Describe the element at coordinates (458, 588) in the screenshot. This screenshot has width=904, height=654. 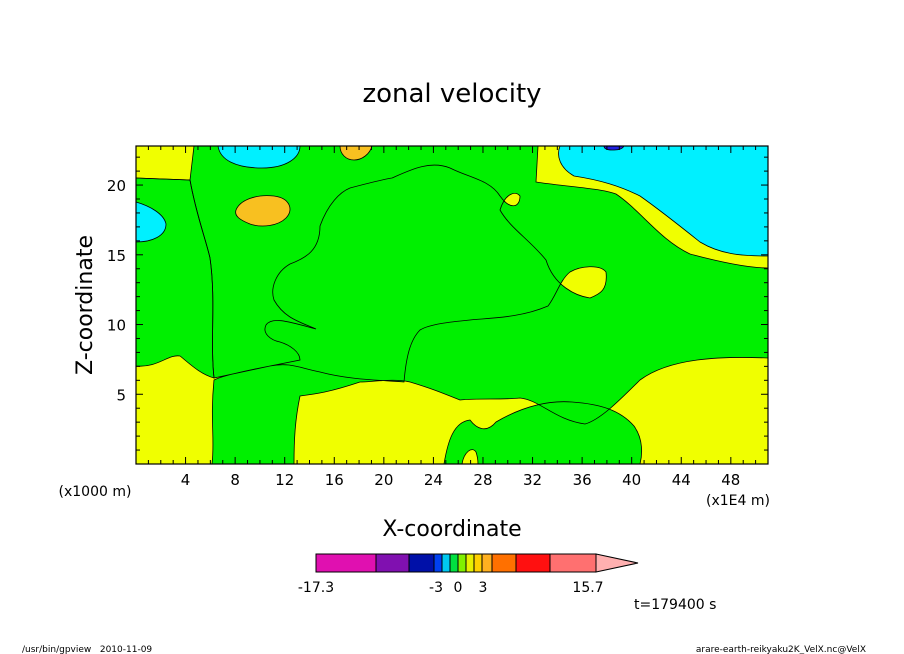
I see `colorbar-label-zero: 0` at that location.